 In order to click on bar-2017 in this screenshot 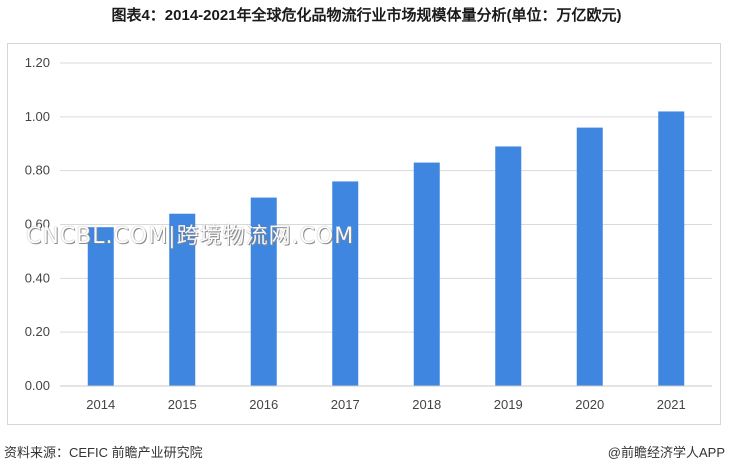, I will do `click(345, 283)`.